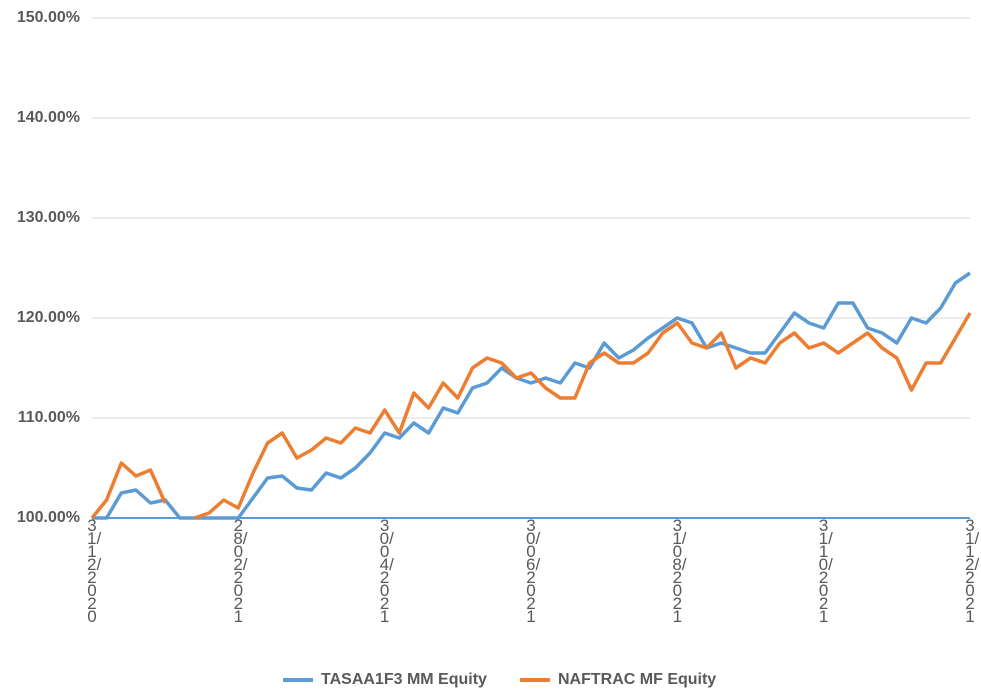 The image size is (981, 693). I want to click on y-tick-label: 140.00%, so click(48, 117).